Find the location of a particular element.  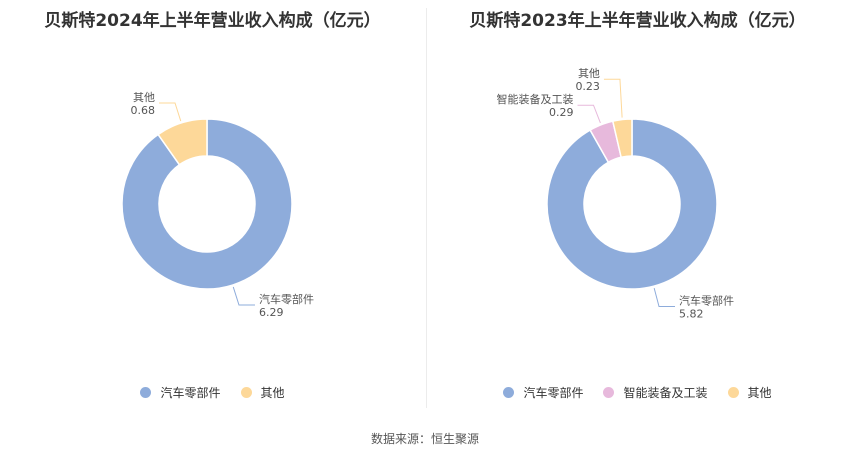

legend-item: 智能装备及工装 is located at coordinates (655, 392).